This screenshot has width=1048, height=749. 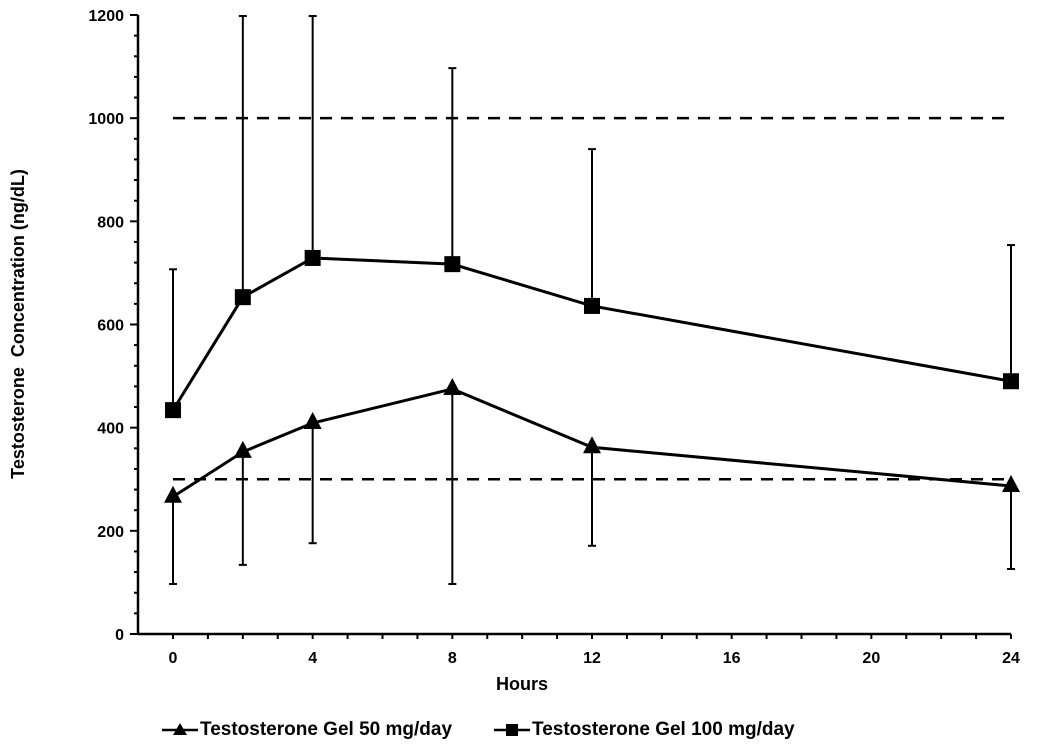 What do you see at coordinates (180, 729) in the screenshot?
I see `triangle-marker-icon` at bounding box center [180, 729].